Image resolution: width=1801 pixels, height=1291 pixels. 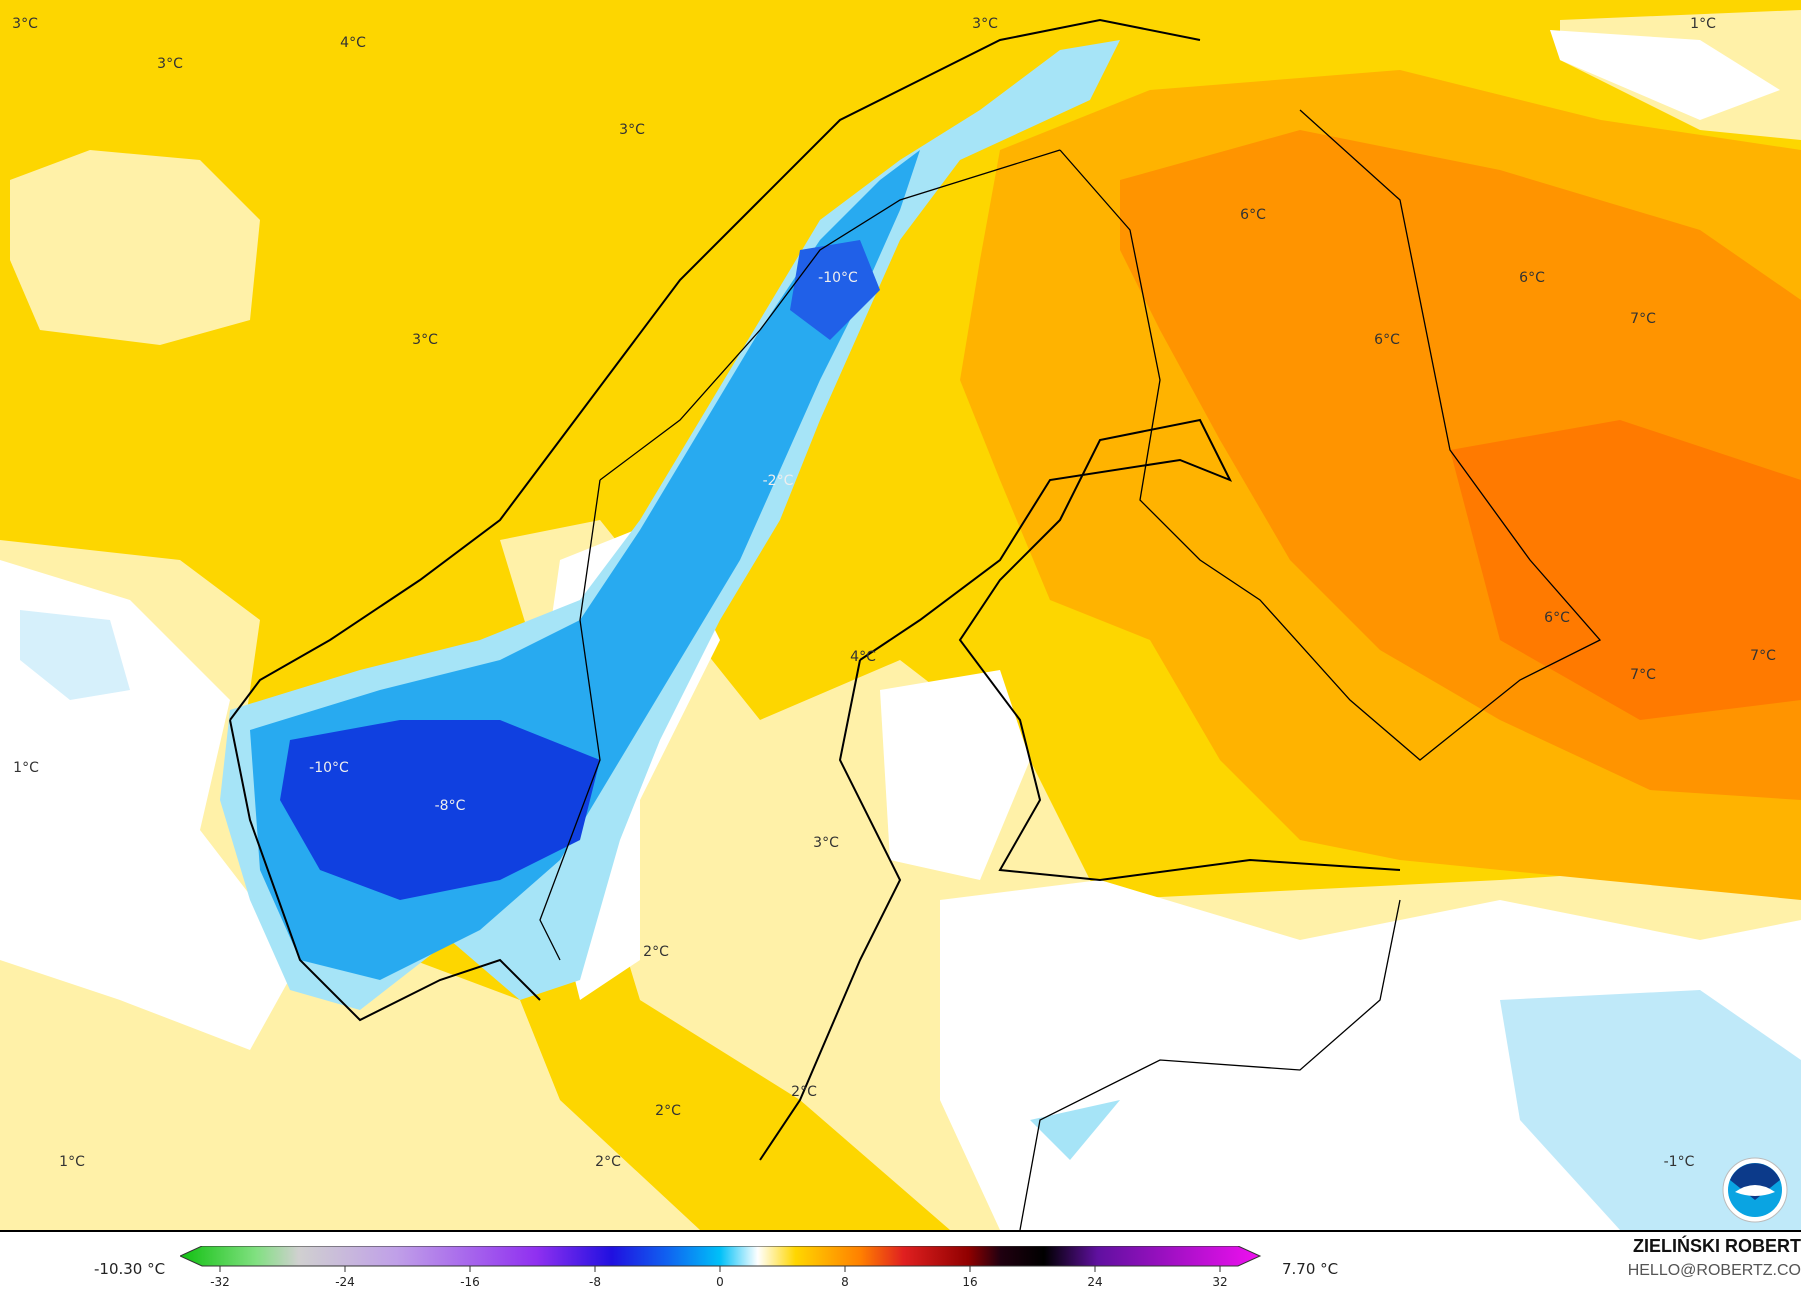 I want to click on min-value: -10.30 °C, so click(x=130, y=1269).